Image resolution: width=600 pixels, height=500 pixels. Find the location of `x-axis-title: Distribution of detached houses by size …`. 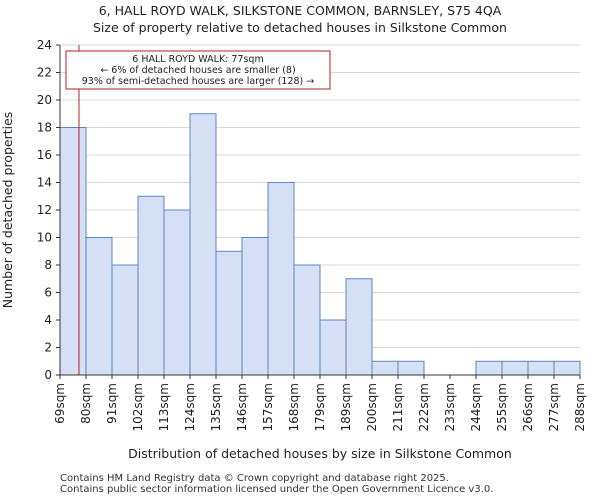

x-axis-title: Distribution of detached houses by size … is located at coordinates (320, 453).